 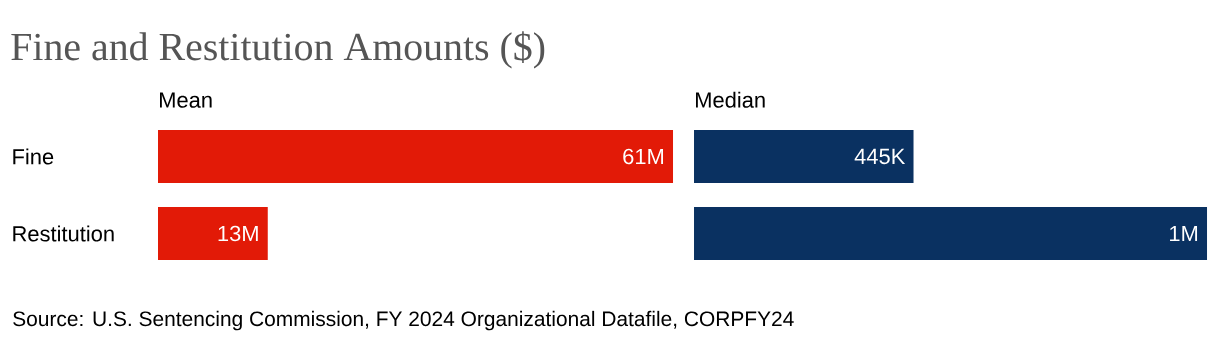 I want to click on chart-title: Mean, so click(x=186, y=100).